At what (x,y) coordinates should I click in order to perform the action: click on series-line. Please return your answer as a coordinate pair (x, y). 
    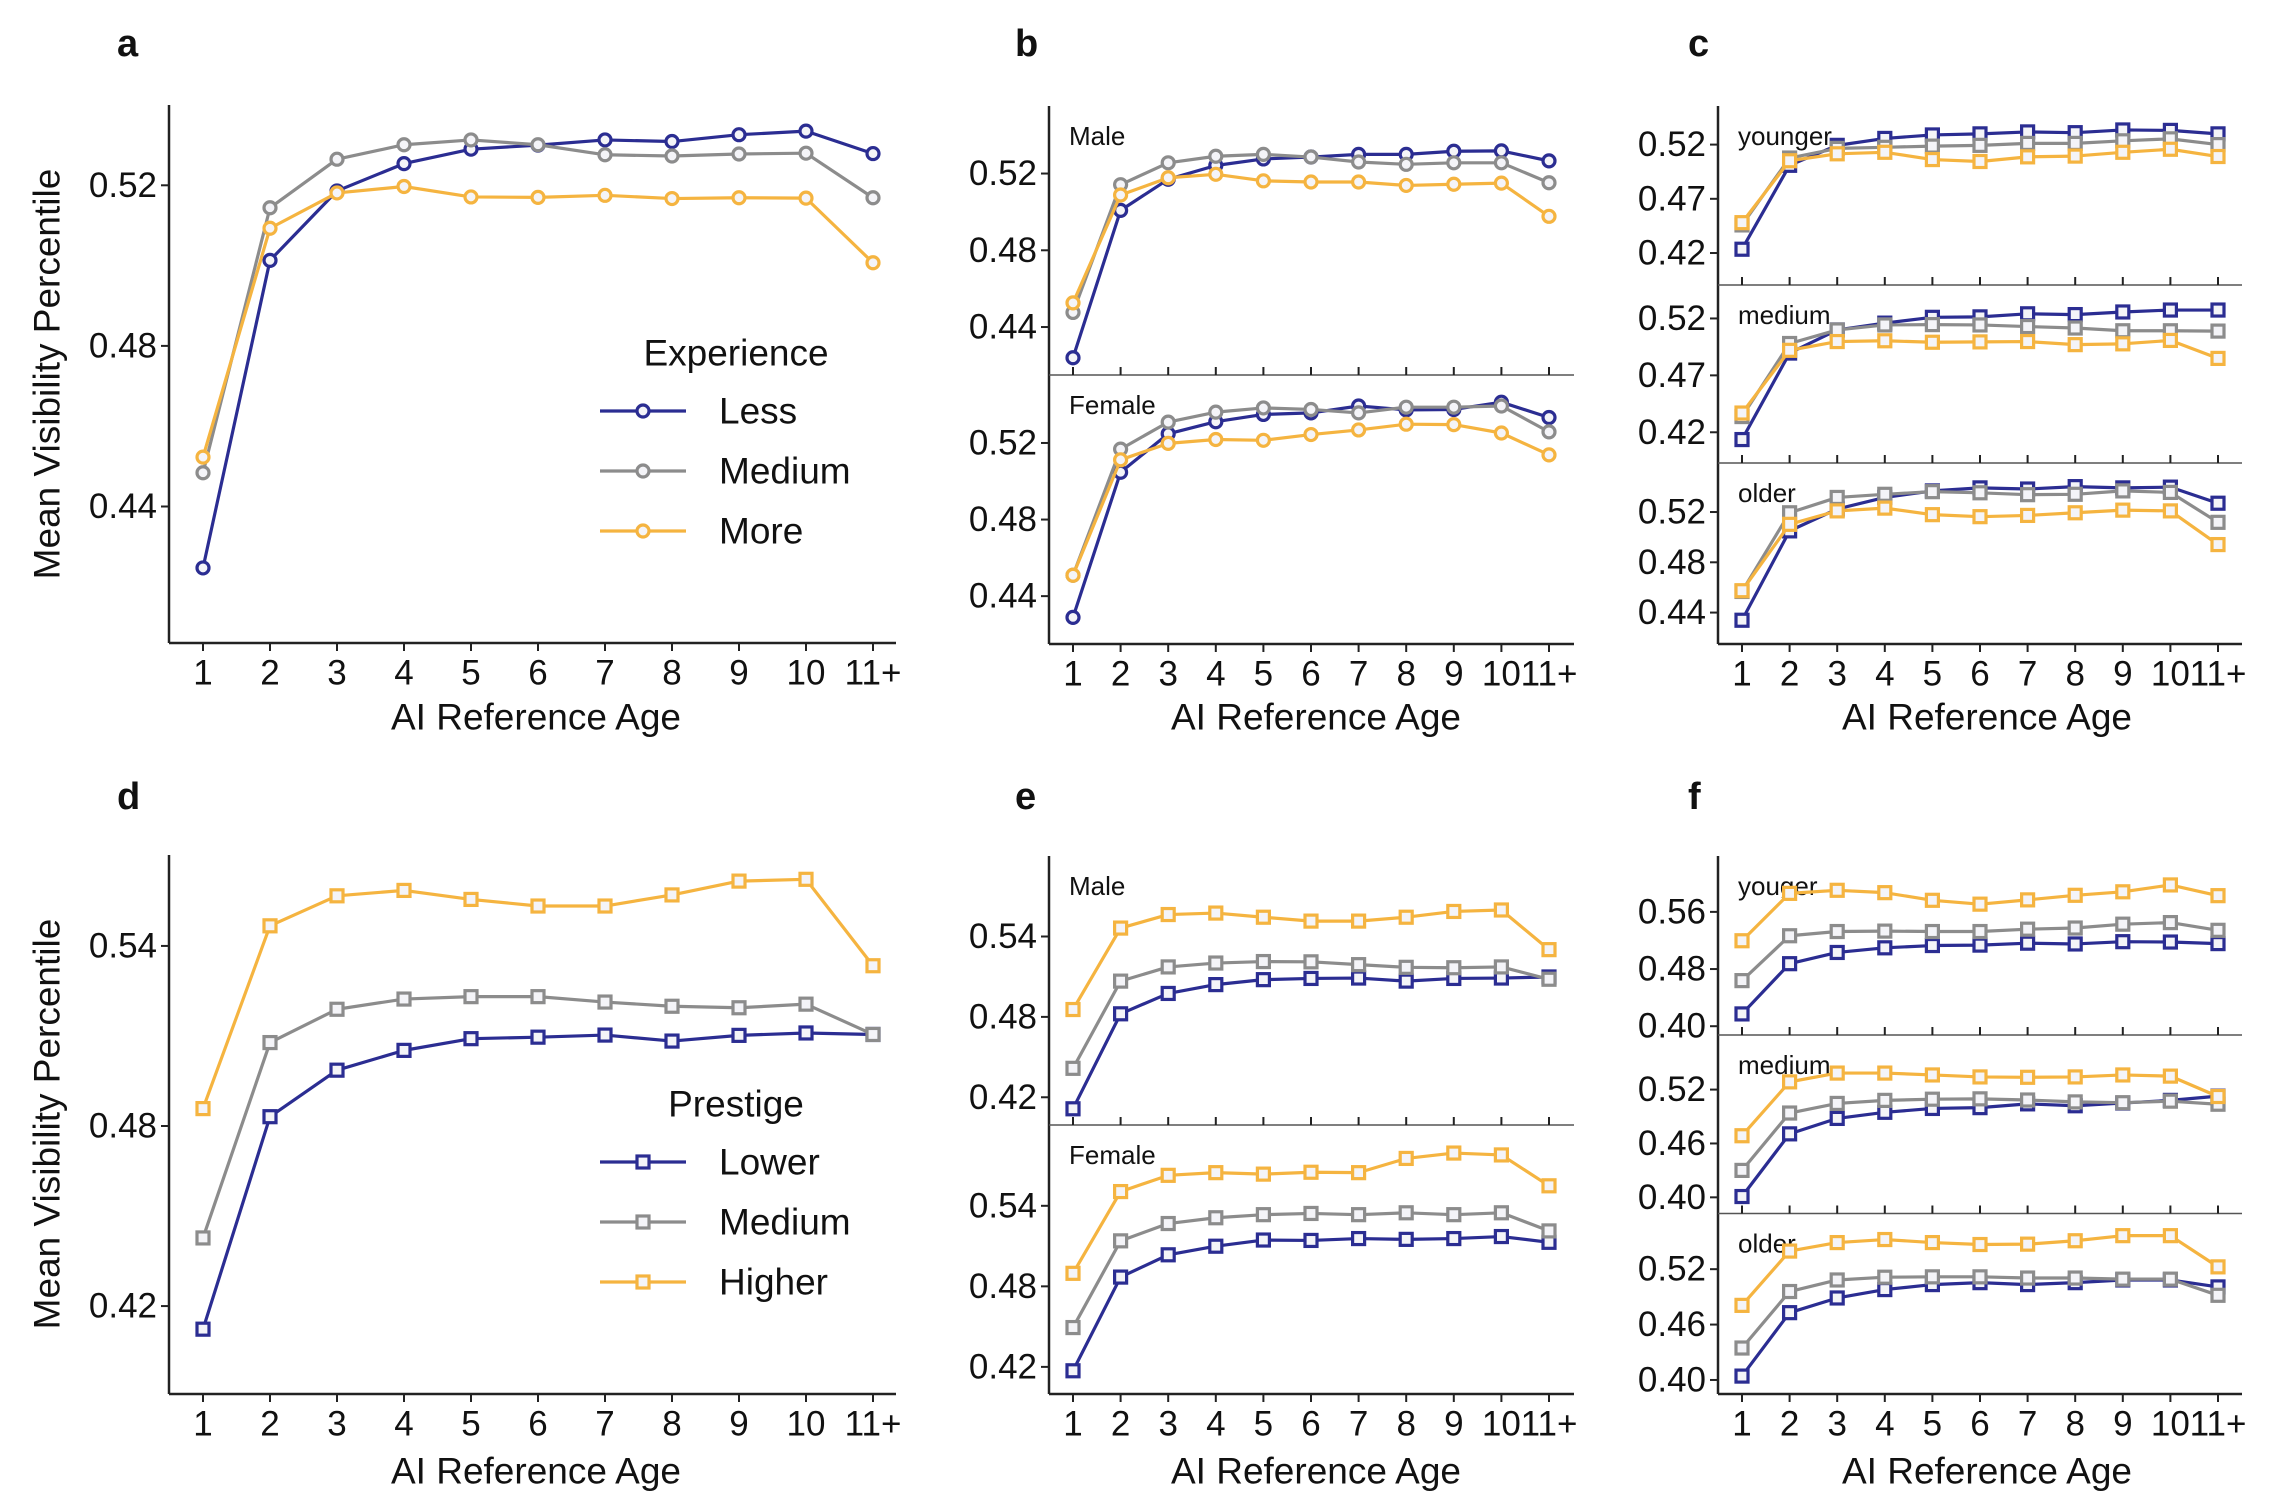
    Looking at the image, I should click on (1310, 1303).